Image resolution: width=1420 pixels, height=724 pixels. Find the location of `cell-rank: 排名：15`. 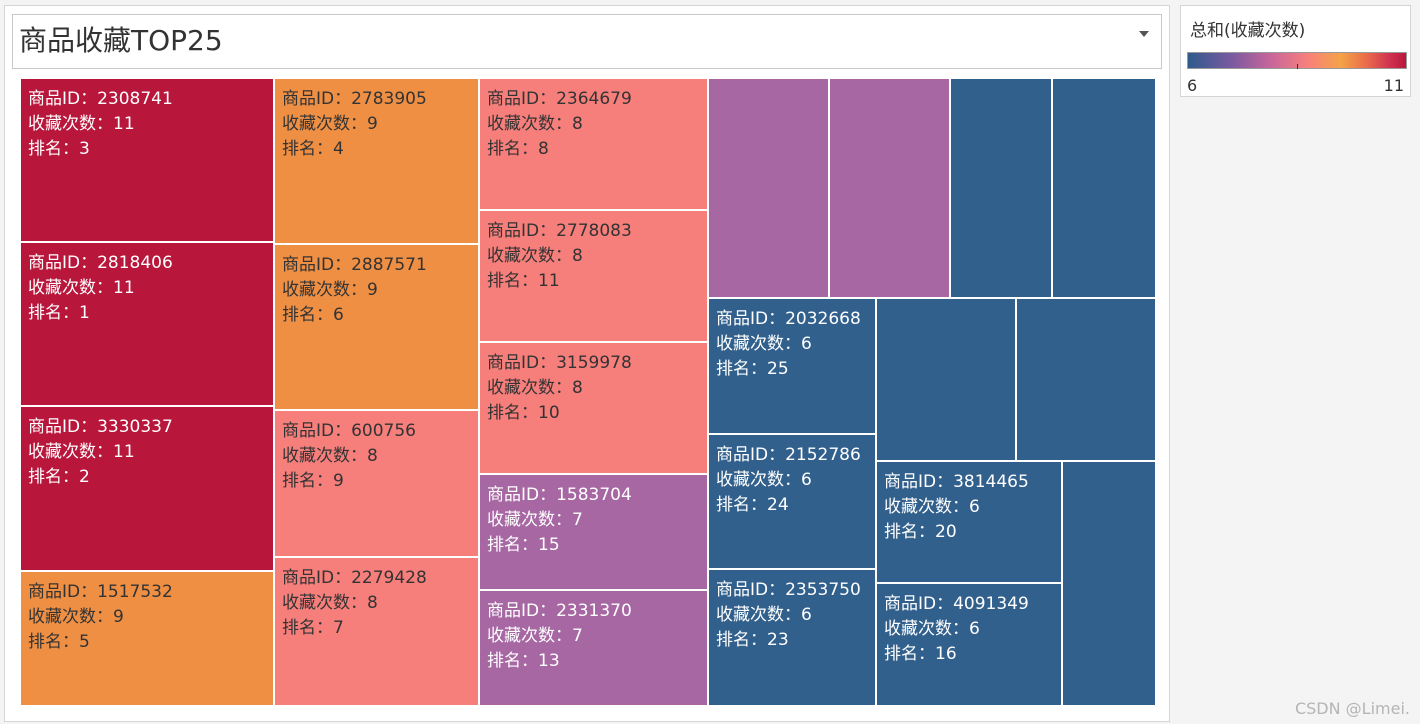

cell-rank: 排名：15 is located at coordinates (523, 545).